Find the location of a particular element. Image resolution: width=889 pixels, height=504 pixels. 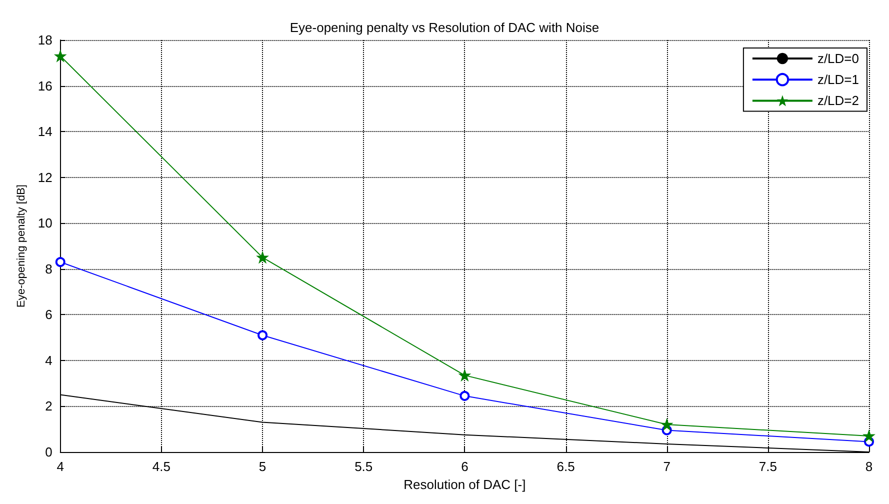

y-tick-label: 8 is located at coordinates (48, 268).